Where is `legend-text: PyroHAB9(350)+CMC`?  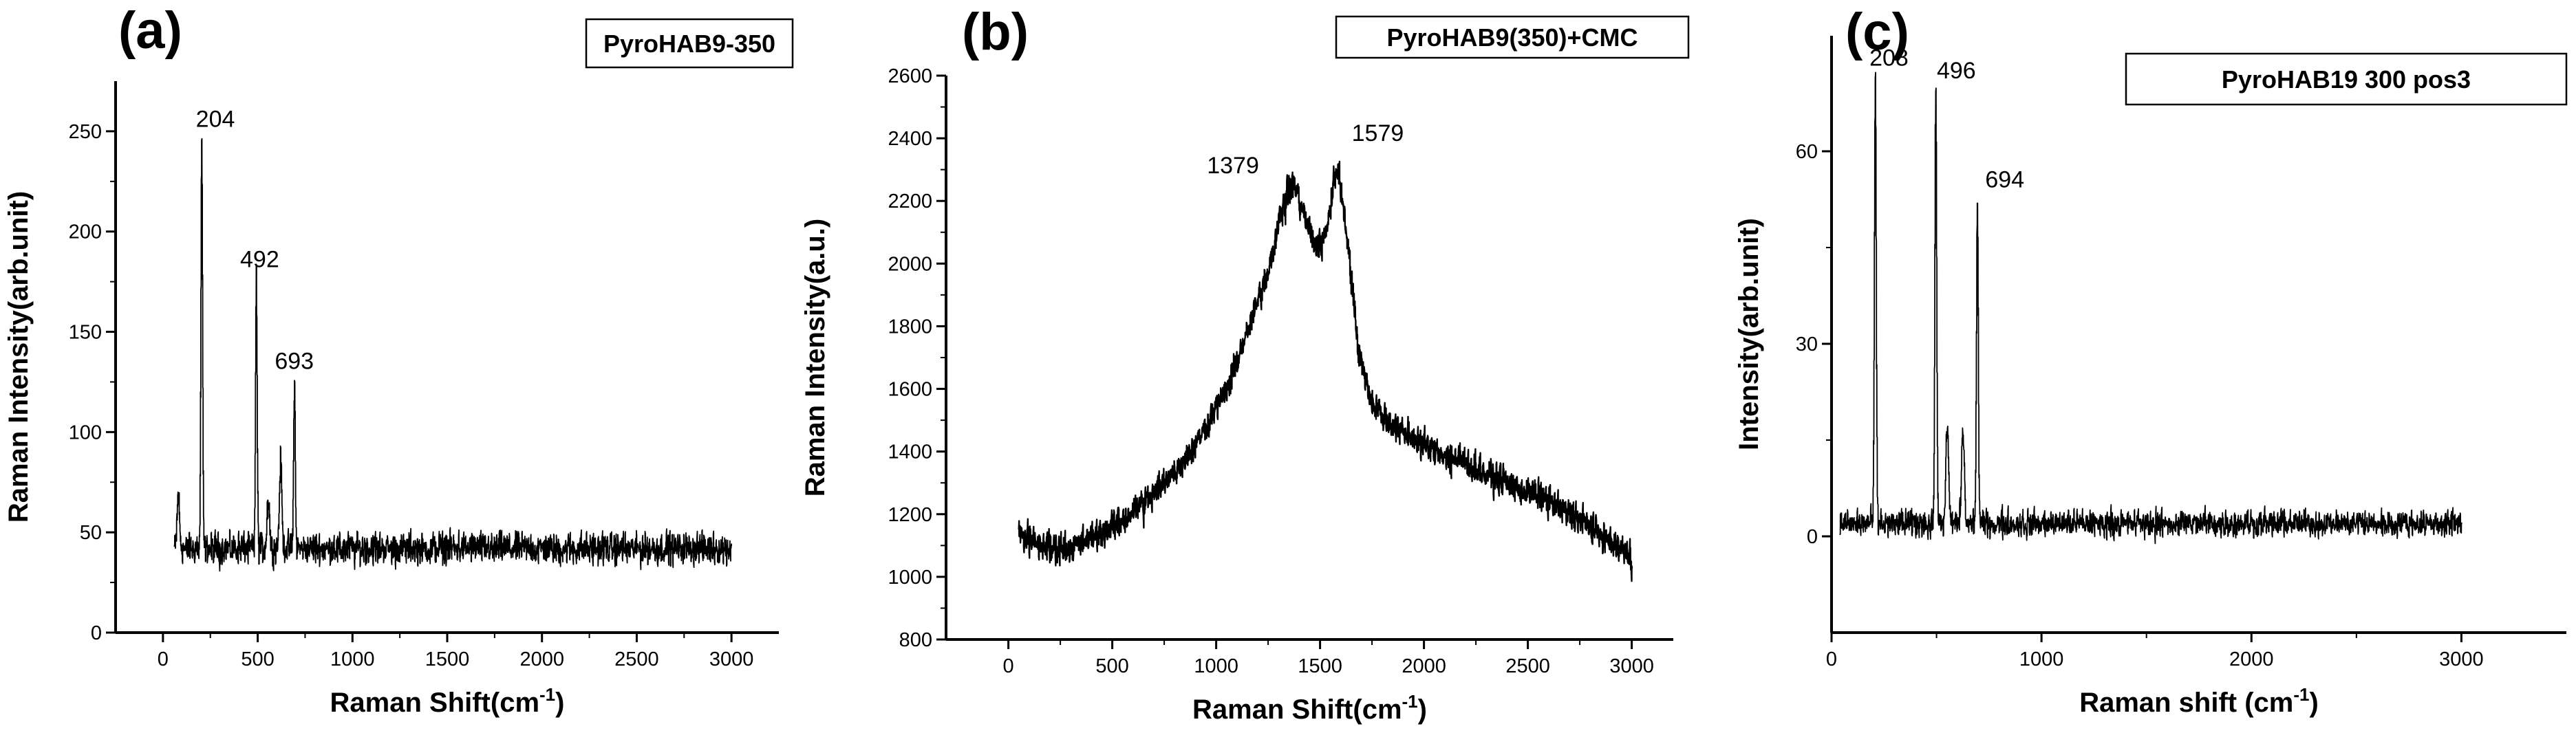
legend-text: PyroHAB9(350)+CMC is located at coordinates (1512, 38).